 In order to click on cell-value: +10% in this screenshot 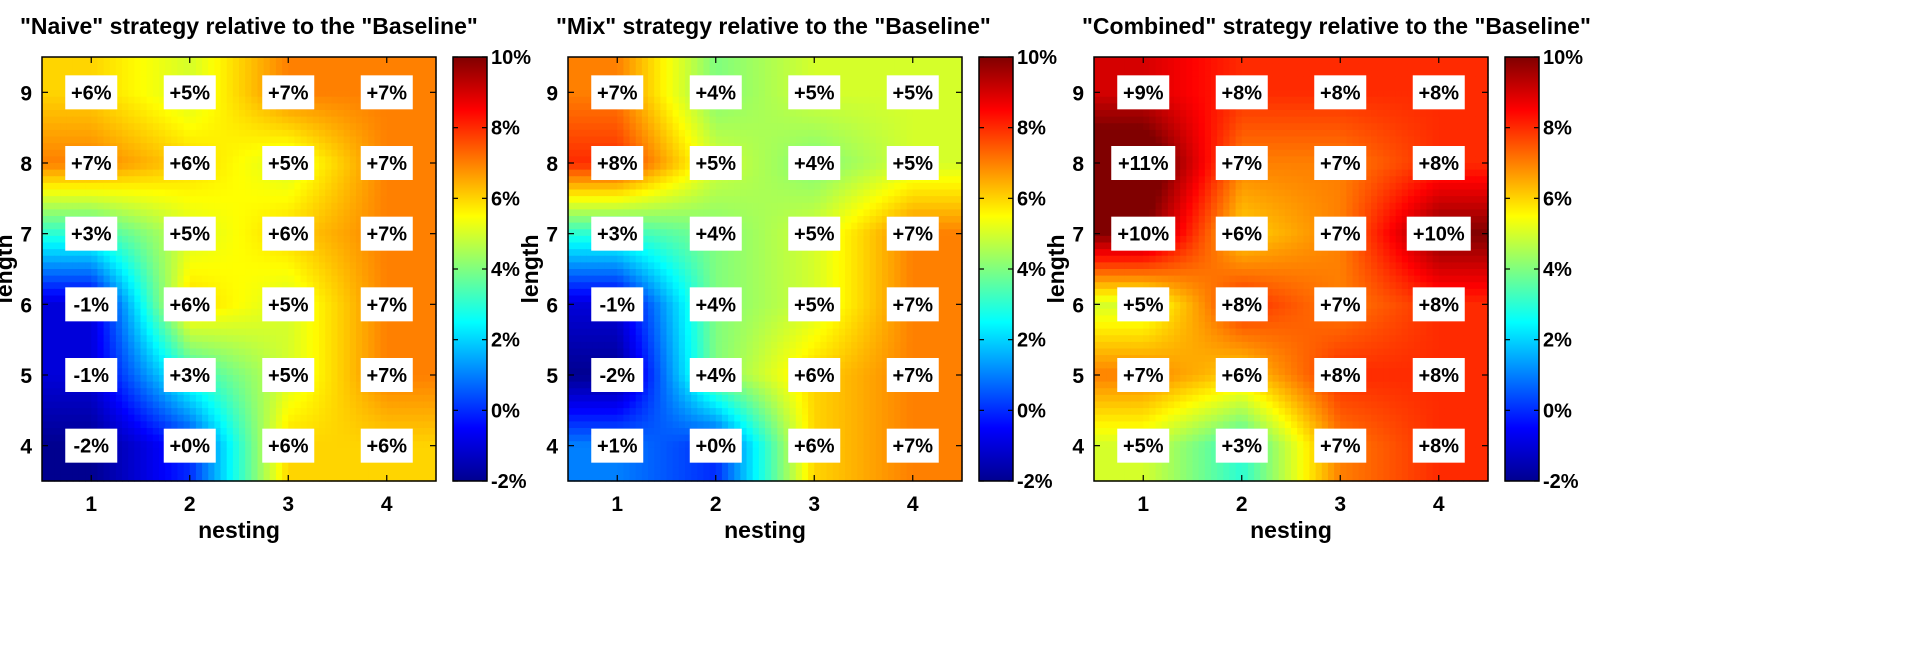, I will do `click(1439, 235)`.